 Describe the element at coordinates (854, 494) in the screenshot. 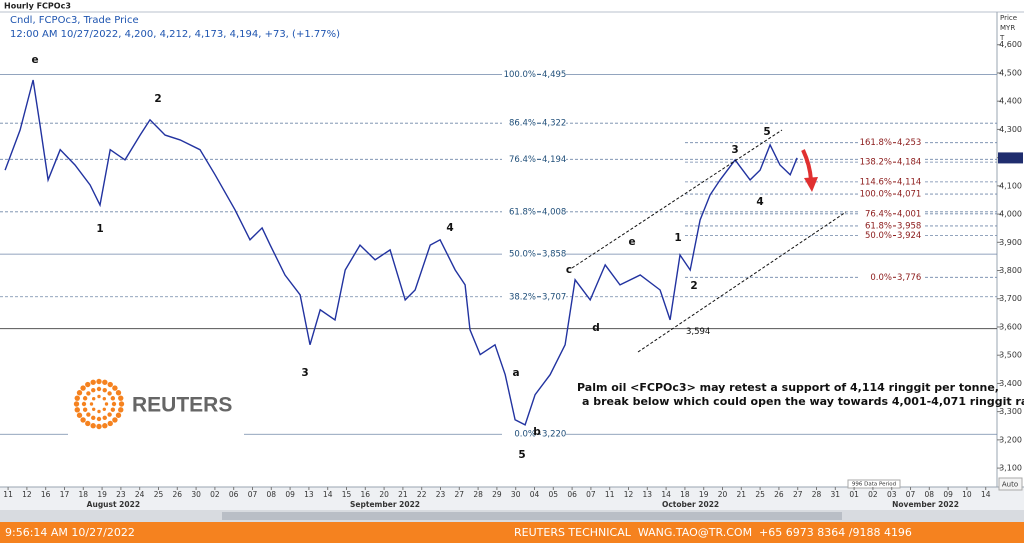

I see `x-tick-label: 01` at that location.